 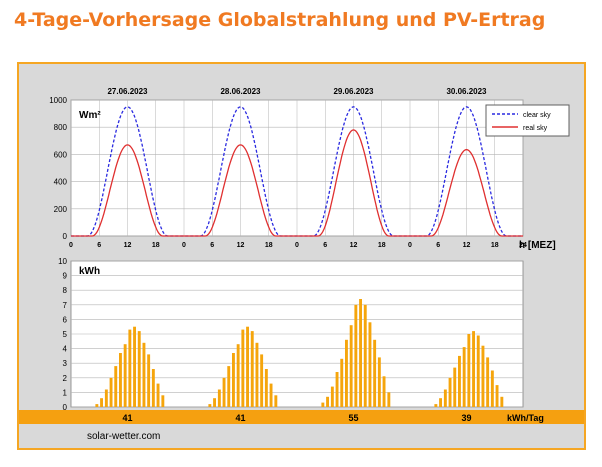 What do you see at coordinates (62, 261) in the screenshot?
I see `yield-ytick-label: 10` at bounding box center [62, 261].